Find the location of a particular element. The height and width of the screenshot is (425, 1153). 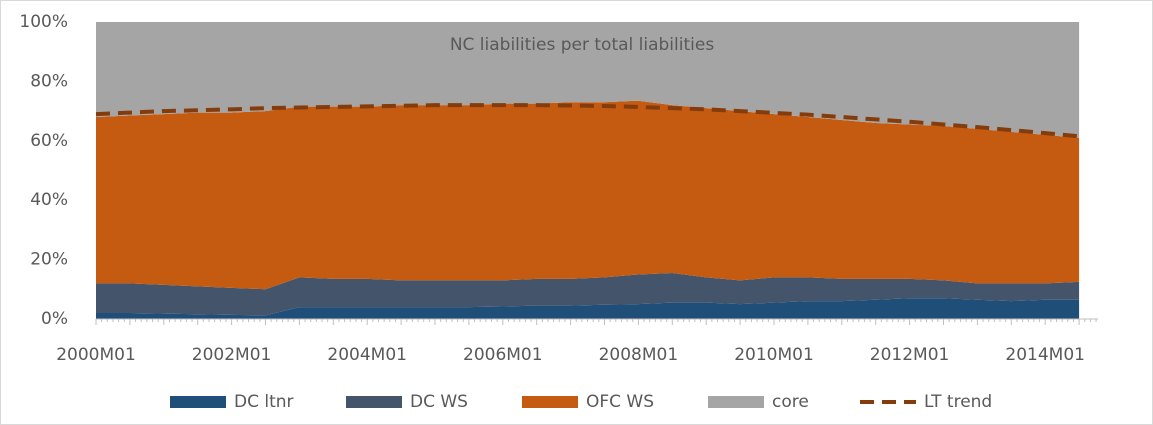

legend-label: DC WS is located at coordinates (439, 402).